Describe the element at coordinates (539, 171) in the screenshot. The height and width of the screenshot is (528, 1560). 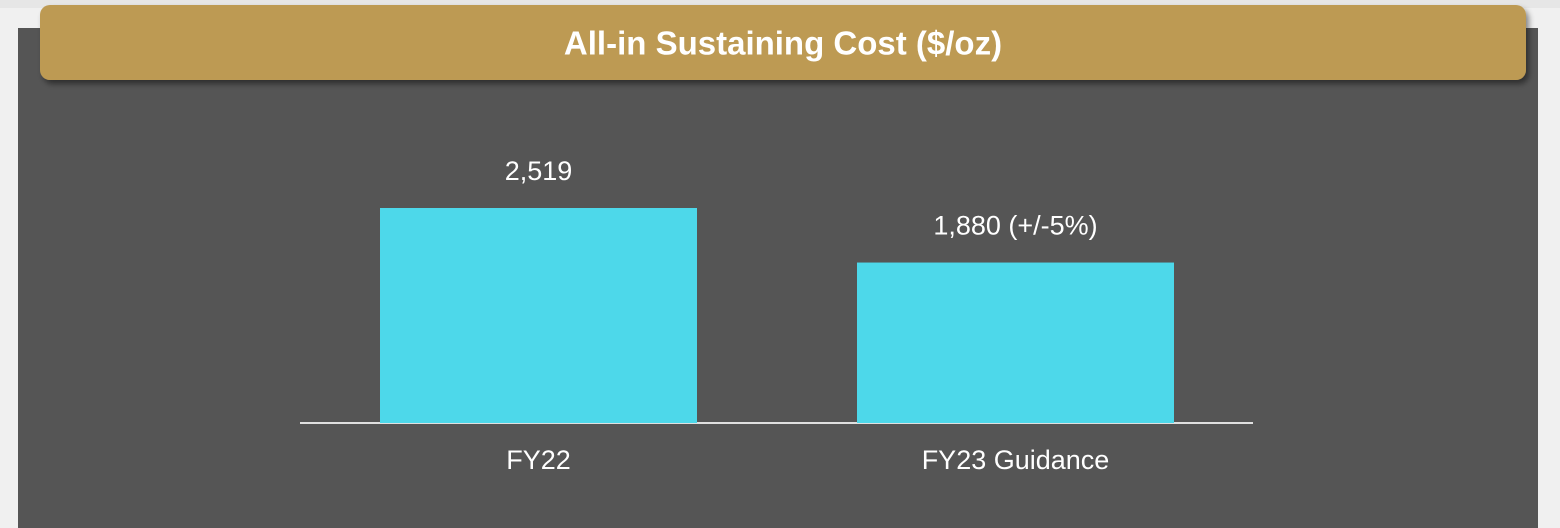
I see `value-label: 2,519` at that location.